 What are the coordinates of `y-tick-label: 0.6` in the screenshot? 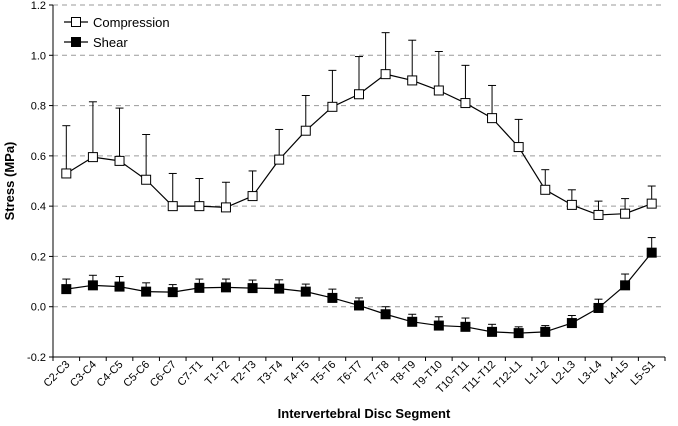 It's located at (38, 157).